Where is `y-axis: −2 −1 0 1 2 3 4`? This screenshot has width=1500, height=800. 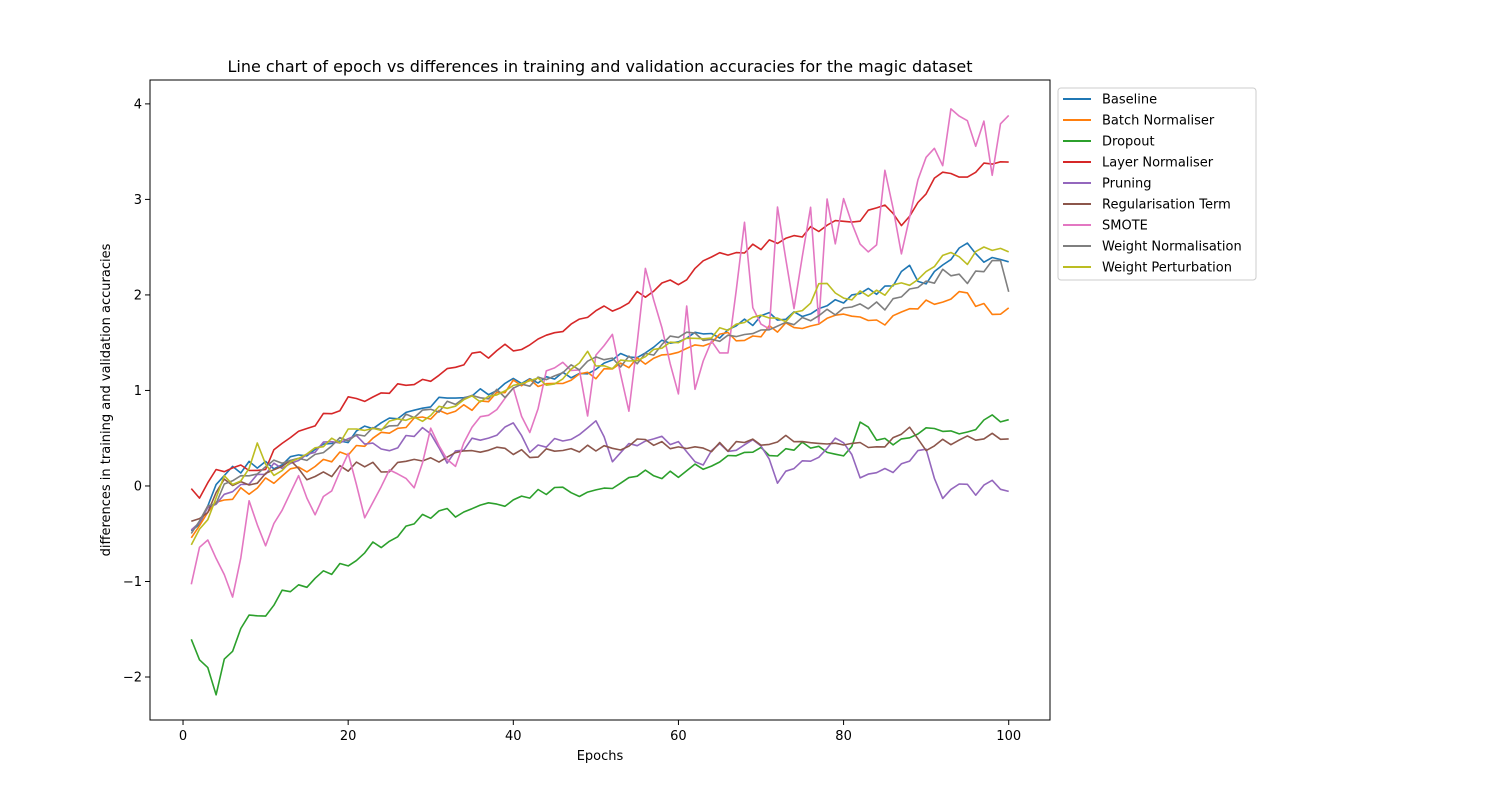
y-axis: −2 −1 0 1 2 3 4 is located at coordinates (136, 391).